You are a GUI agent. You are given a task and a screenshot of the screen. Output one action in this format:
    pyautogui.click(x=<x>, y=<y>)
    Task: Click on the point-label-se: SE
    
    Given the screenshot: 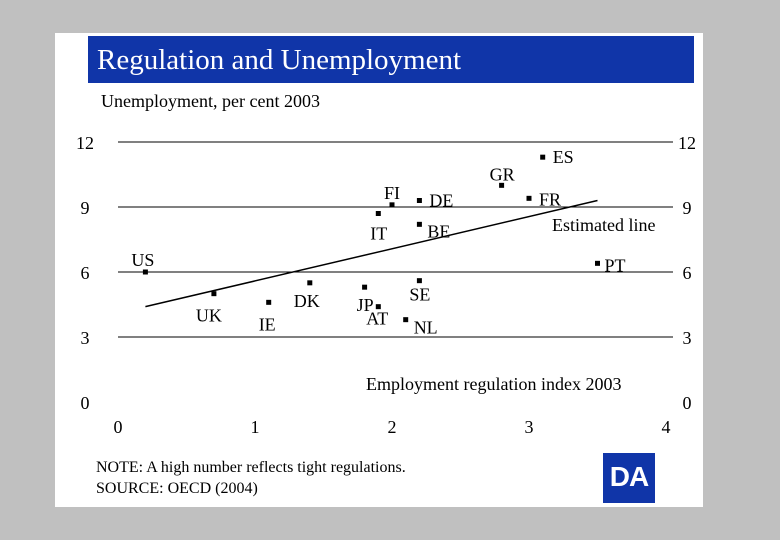 What is the action you would take?
    pyautogui.click(x=419, y=295)
    